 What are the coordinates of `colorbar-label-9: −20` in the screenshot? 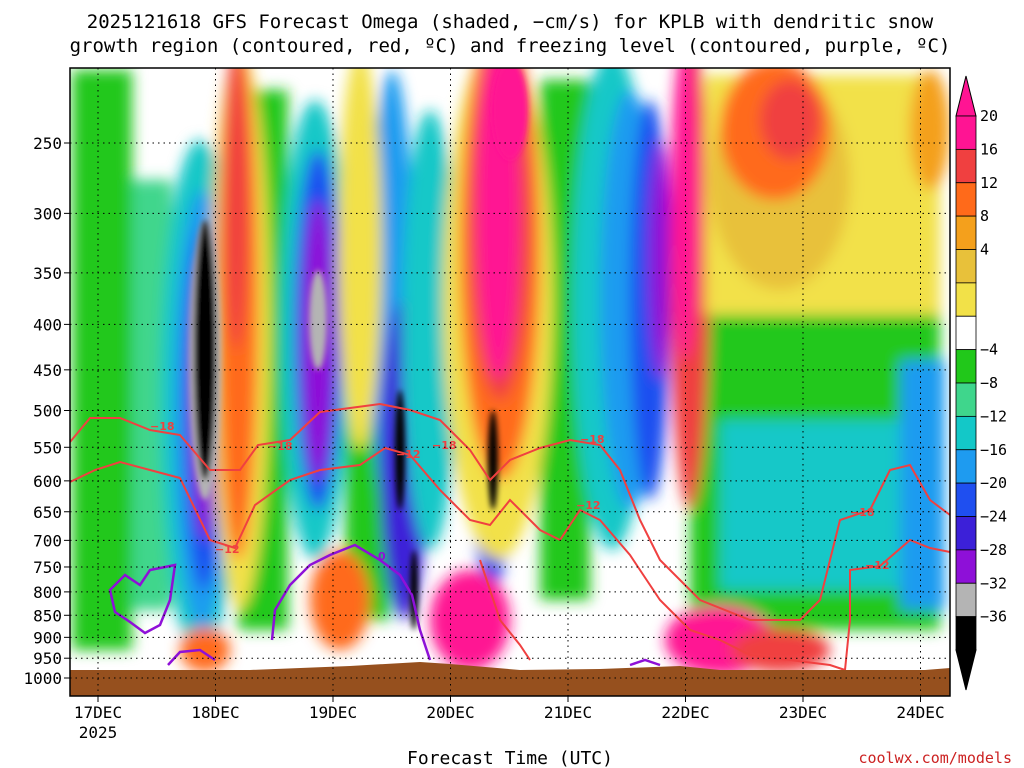 It's located at (993, 483).